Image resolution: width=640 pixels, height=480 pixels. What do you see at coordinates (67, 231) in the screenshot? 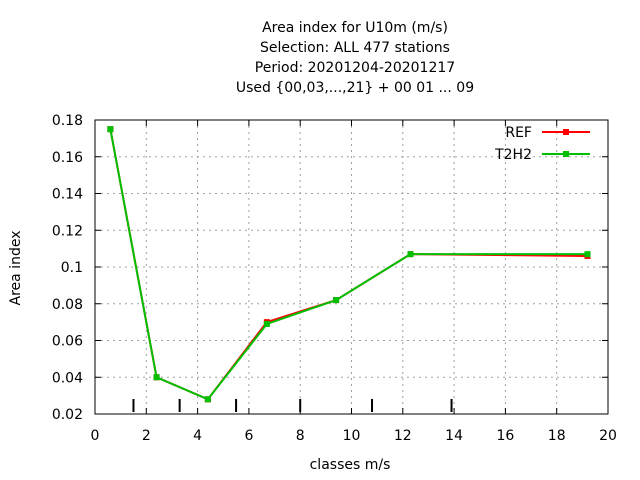
I see `y-tick-label: 0.12` at bounding box center [67, 231].